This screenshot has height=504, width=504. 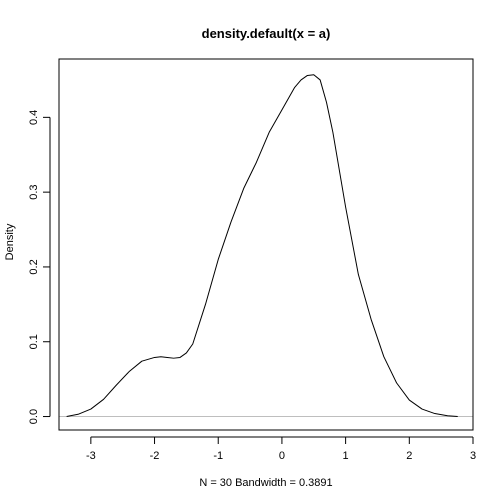 I want to click on x-tick-label: -3, so click(x=91, y=456).